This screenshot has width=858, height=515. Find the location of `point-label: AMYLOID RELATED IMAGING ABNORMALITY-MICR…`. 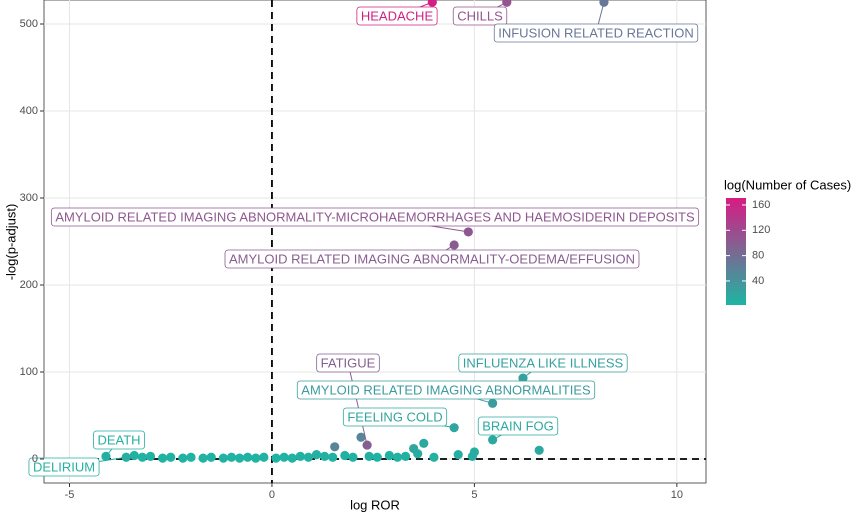

point-label: AMYLOID RELATED IMAGING ABNORMALITY-MICR… is located at coordinates (375, 216).